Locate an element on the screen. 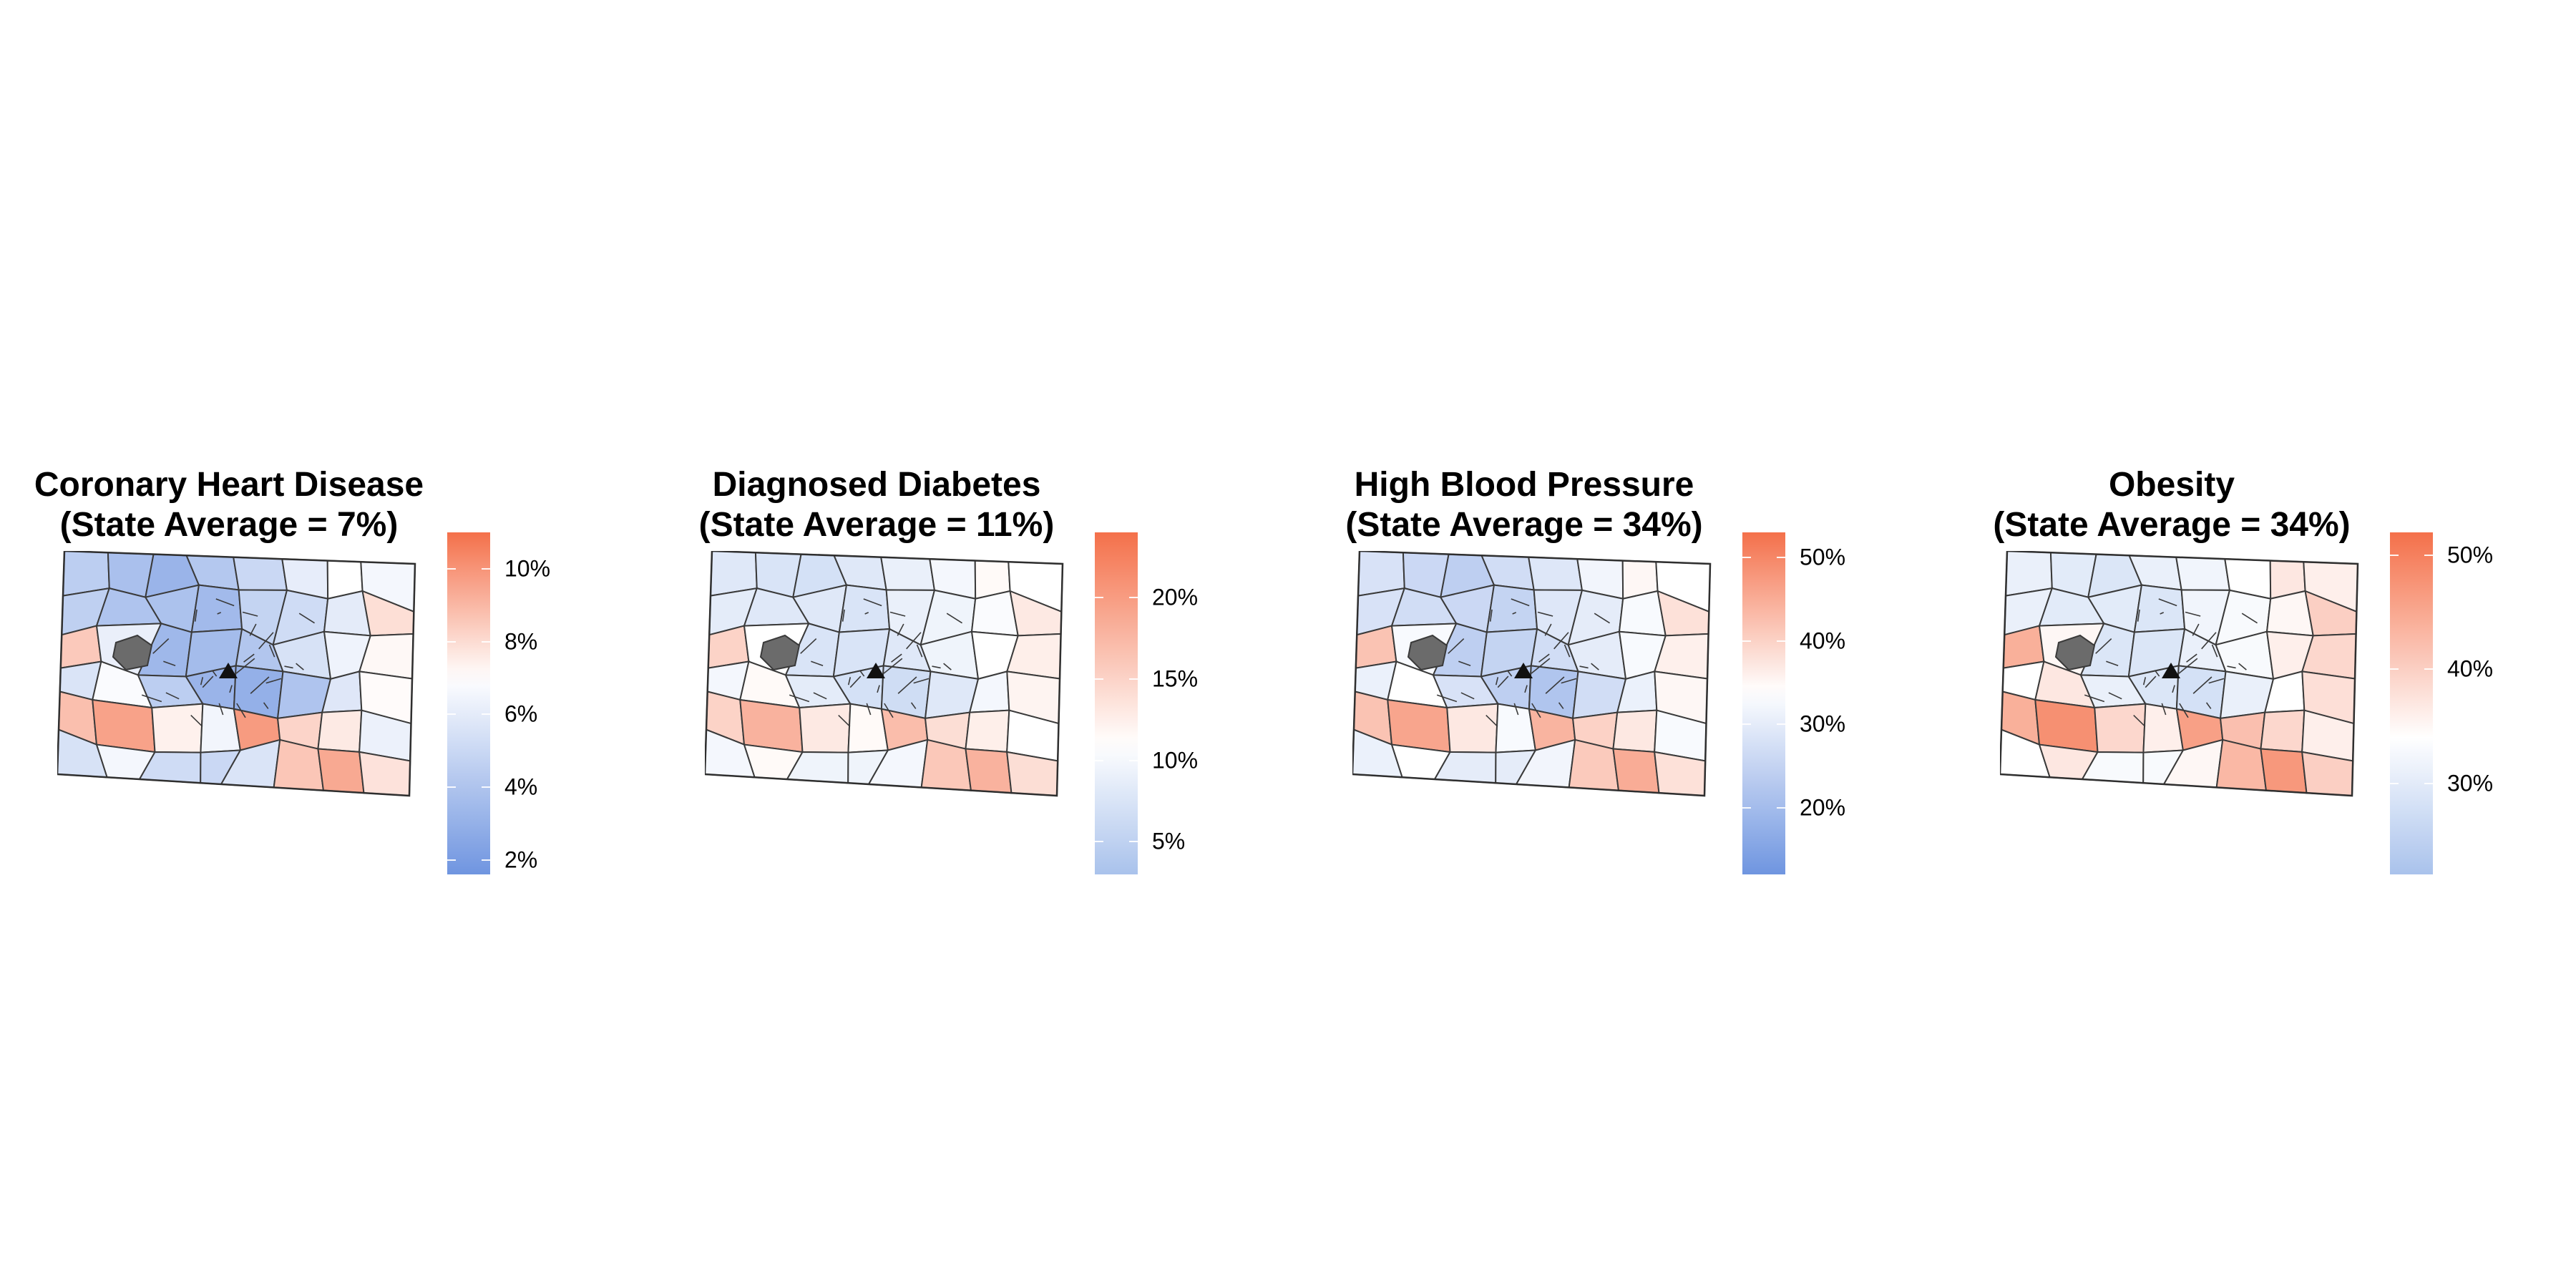 This screenshot has height=1288, width=2576. legend-tick-label: 2% is located at coordinates (521, 860).